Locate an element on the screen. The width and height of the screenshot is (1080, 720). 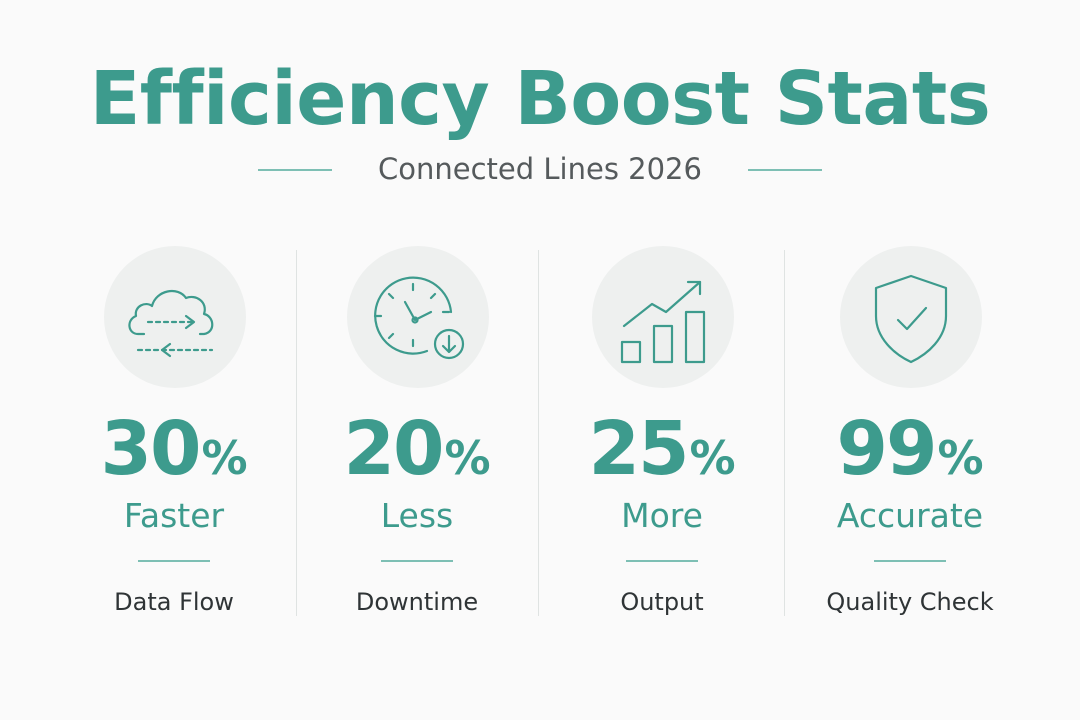
stat-card-output: 25% More Output is located at coordinates (662, 430).